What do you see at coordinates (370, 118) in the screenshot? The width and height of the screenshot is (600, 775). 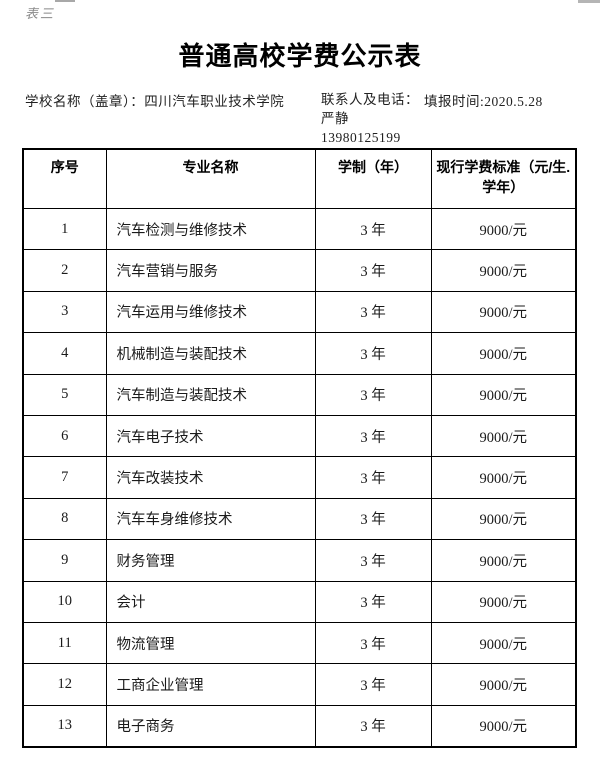 I see `contact-field: 联系人及电话： 严静 13980125199` at bounding box center [370, 118].